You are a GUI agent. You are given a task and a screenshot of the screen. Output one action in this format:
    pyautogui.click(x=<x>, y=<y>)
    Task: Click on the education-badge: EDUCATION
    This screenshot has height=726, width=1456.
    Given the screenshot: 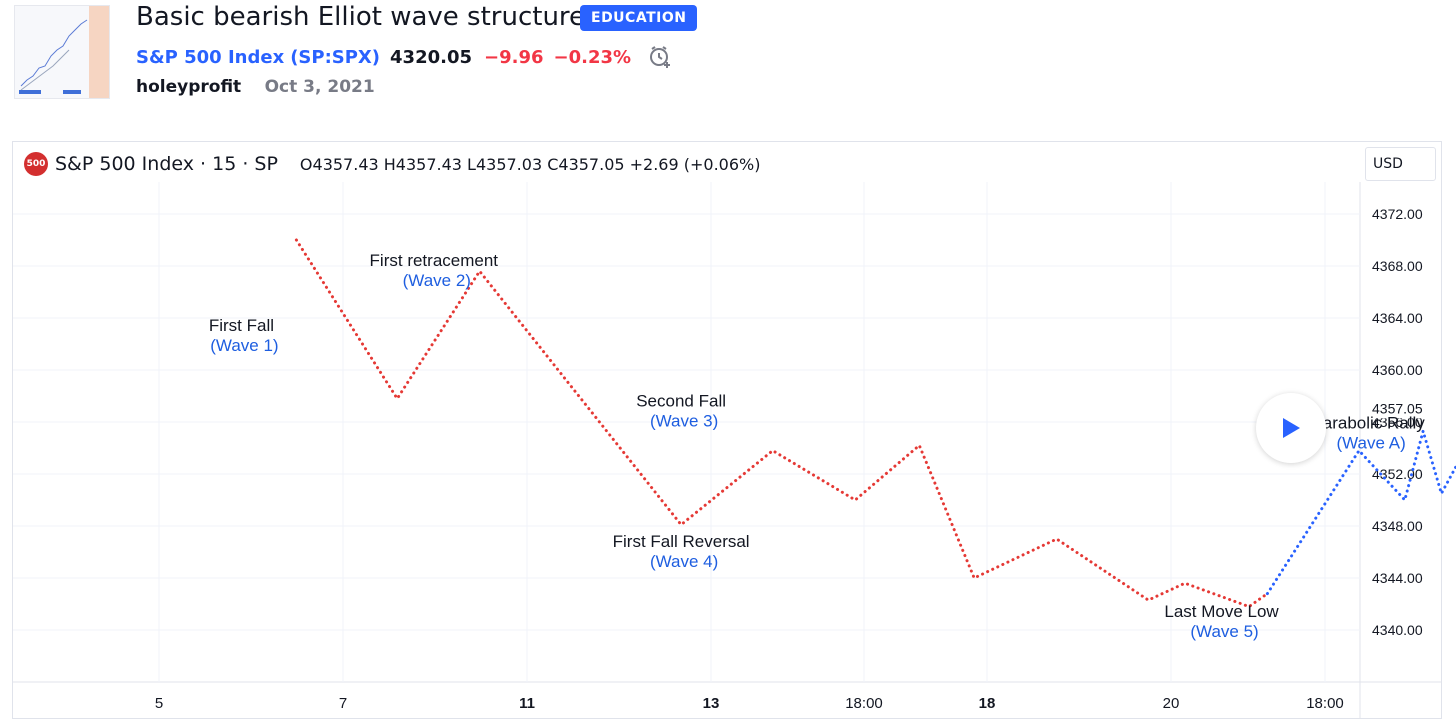 What is the action you would take?
    pyautogui.click(x=639, y=18)
    